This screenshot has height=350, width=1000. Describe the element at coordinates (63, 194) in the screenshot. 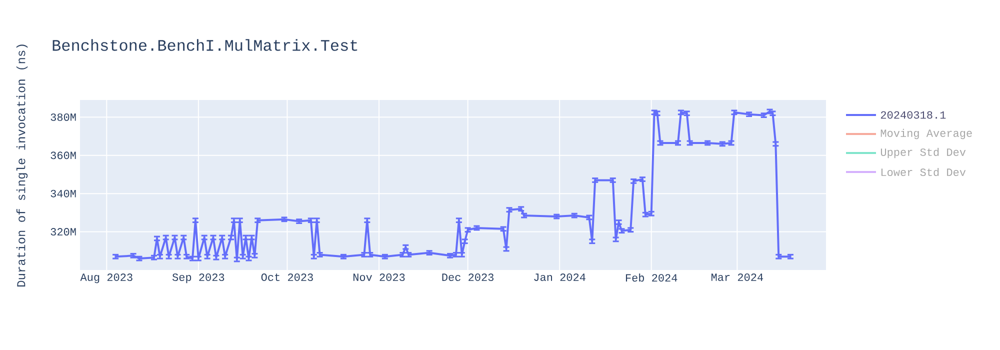

I see `y-tick-label: 340M` at that location.